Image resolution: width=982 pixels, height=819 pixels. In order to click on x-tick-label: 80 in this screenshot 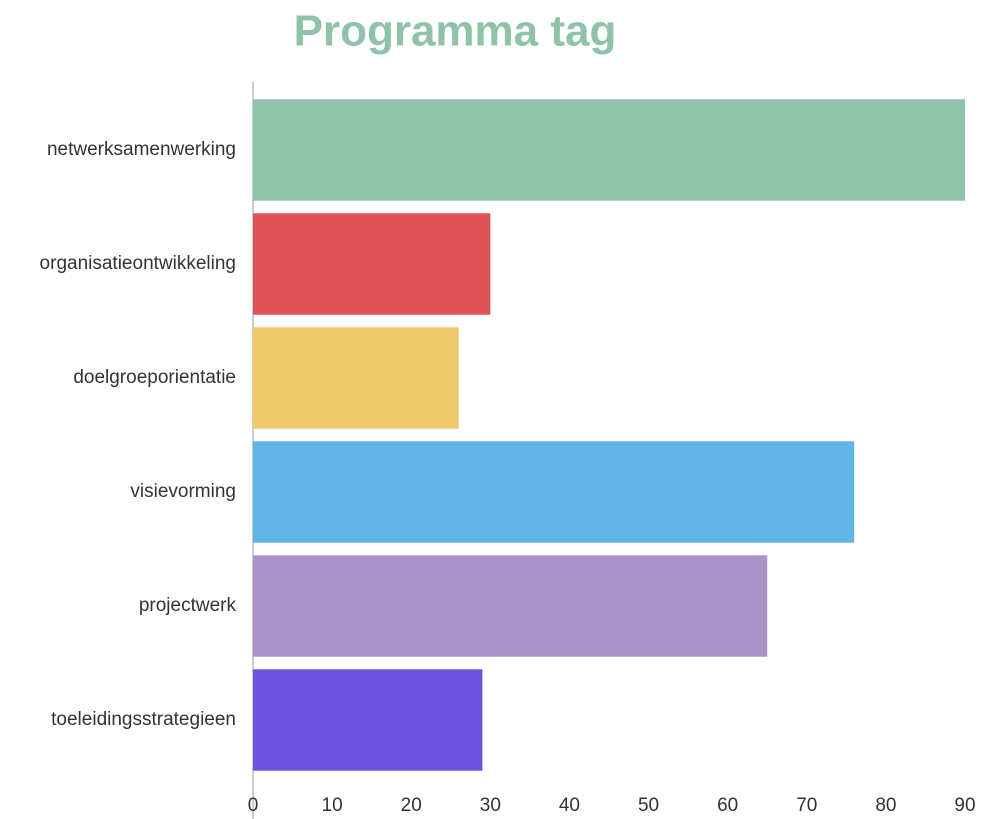, I will do `click(885, 805)`.